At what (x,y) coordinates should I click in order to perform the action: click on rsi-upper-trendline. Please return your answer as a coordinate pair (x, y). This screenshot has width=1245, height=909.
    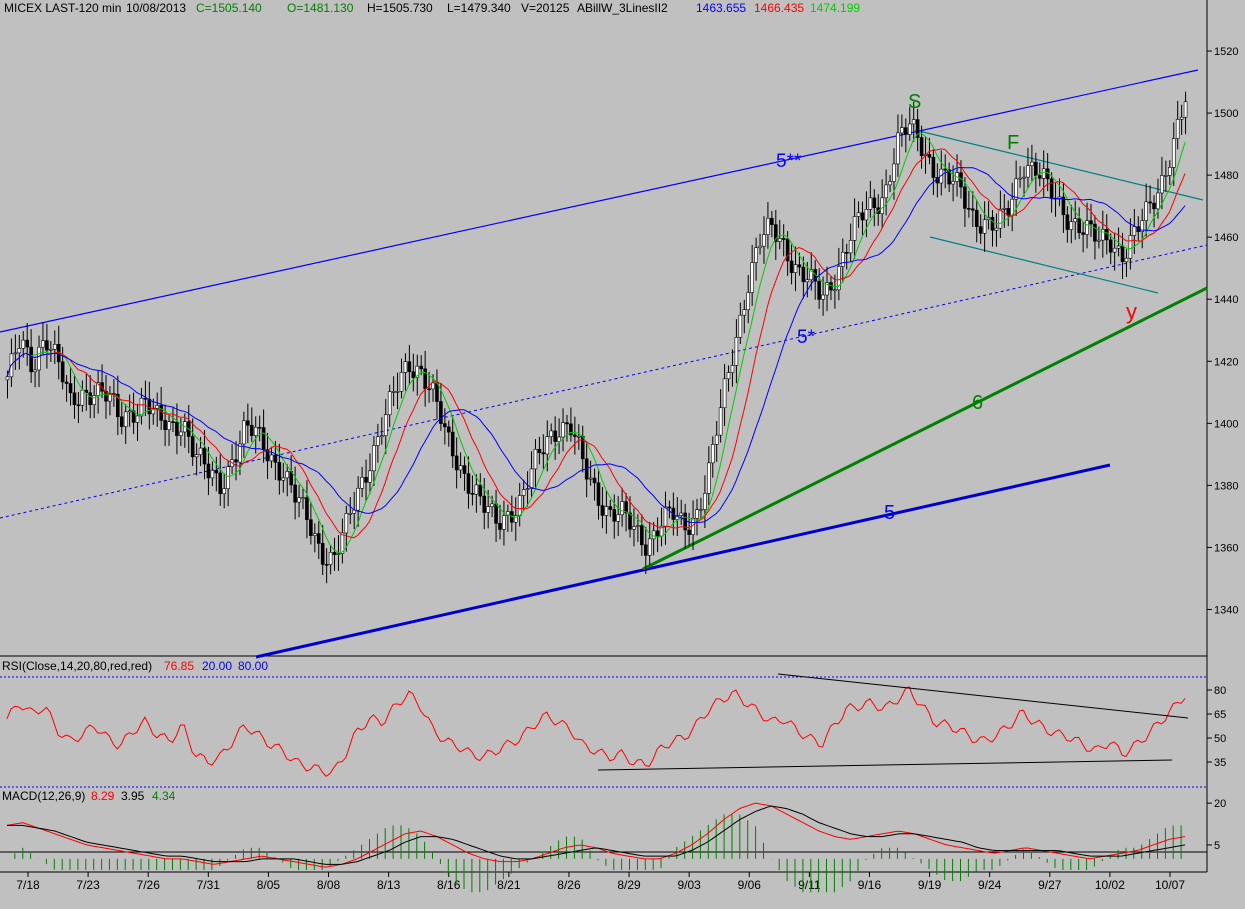
    Looking at the image, I should click on (983, 696).